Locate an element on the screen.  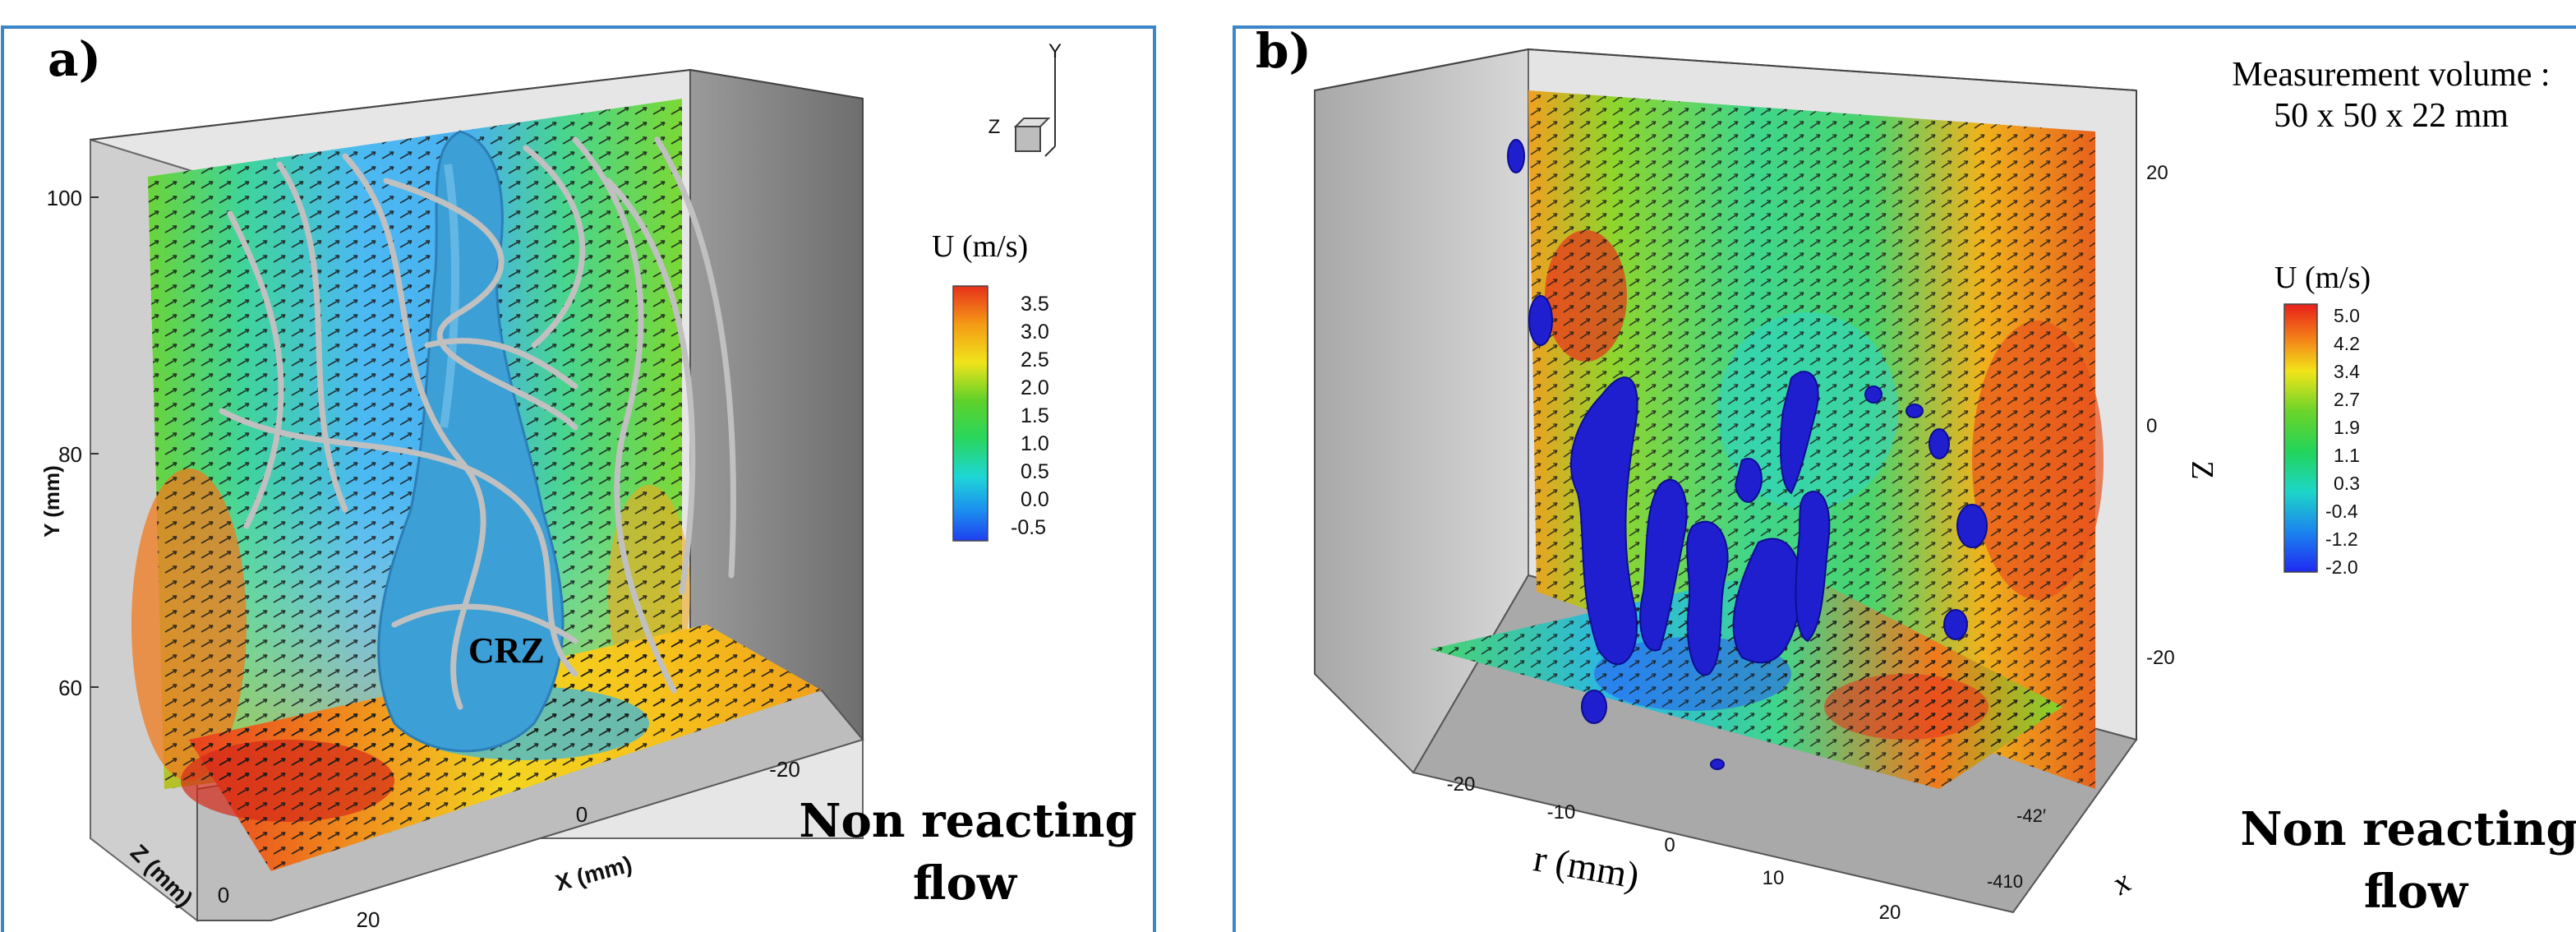
colorbar-b-tick: -1.2 is located at coordinates (2341, 539).